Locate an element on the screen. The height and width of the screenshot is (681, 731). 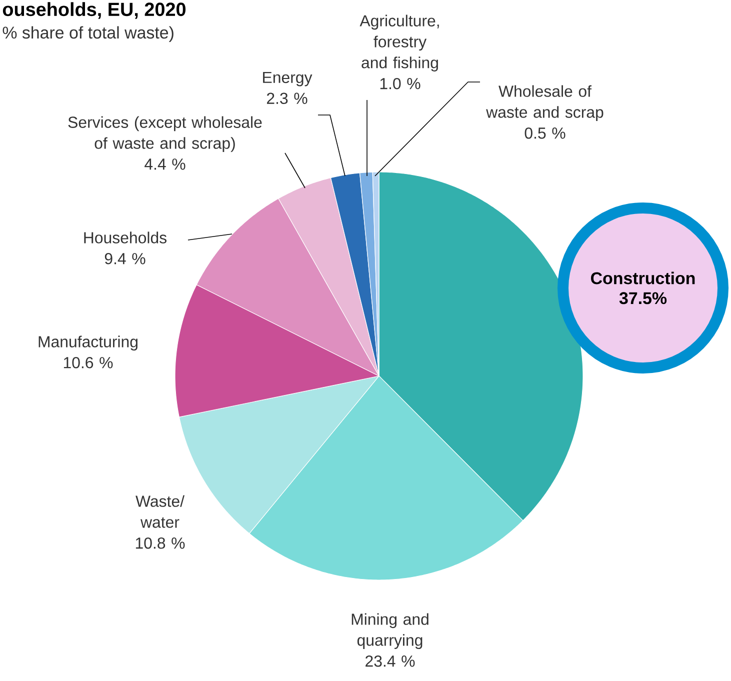
slice-label: Construction is located at coordinates (643, 278).